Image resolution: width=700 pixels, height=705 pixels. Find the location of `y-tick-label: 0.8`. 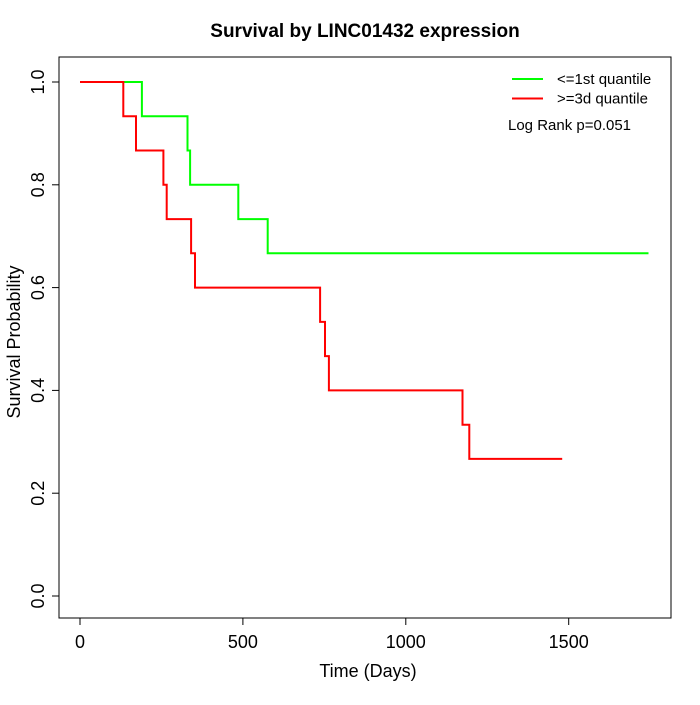

y-tick-label: 0.8 is located at coordinates (38, 184).